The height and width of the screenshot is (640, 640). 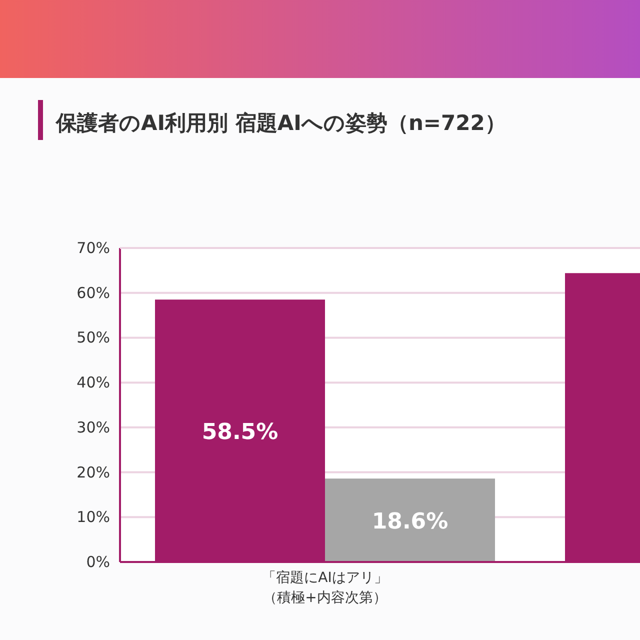 I want to click on data-label: 18.6%, so click(x=410, y=521).